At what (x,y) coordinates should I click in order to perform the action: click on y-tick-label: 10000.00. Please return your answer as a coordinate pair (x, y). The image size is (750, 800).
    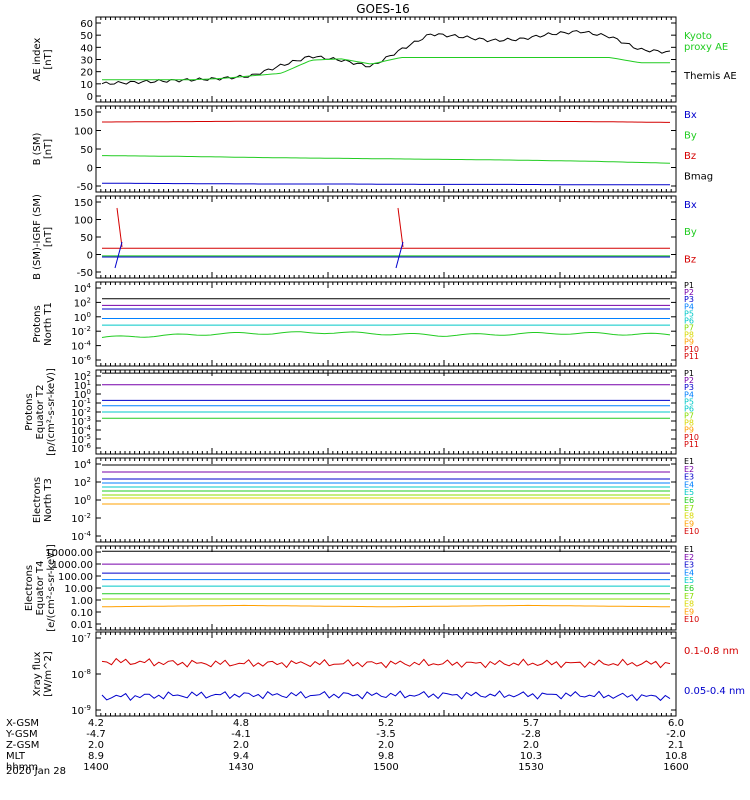
    Looking at the image, I should click on (69, 553).